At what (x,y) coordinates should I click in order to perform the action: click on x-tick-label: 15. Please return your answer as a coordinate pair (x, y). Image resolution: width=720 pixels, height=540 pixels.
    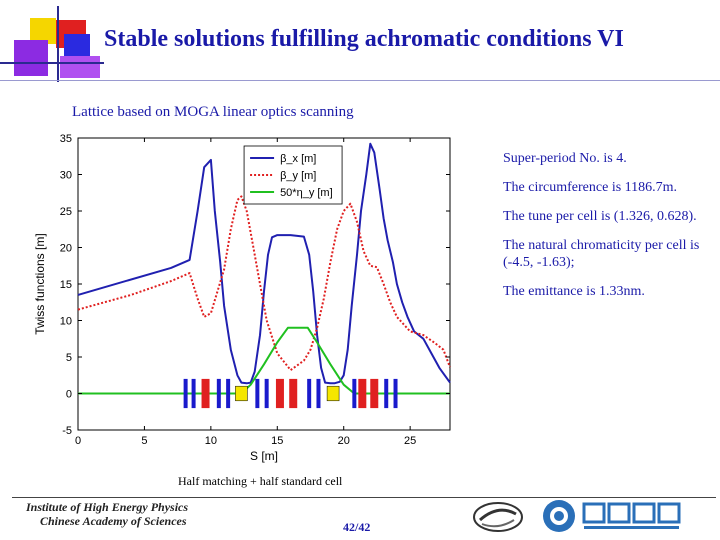
    Looking at the image, I should click on (277, 441).